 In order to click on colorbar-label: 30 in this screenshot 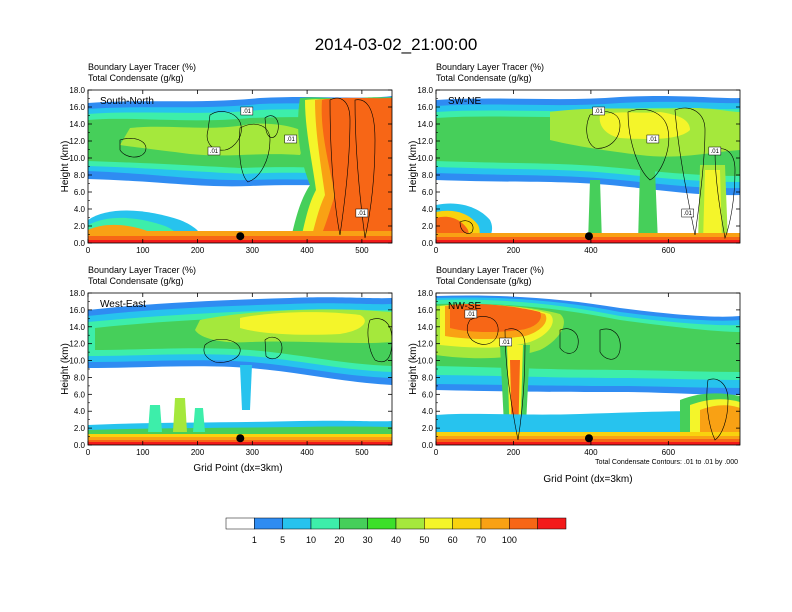, I will do `click(368, 540)`.